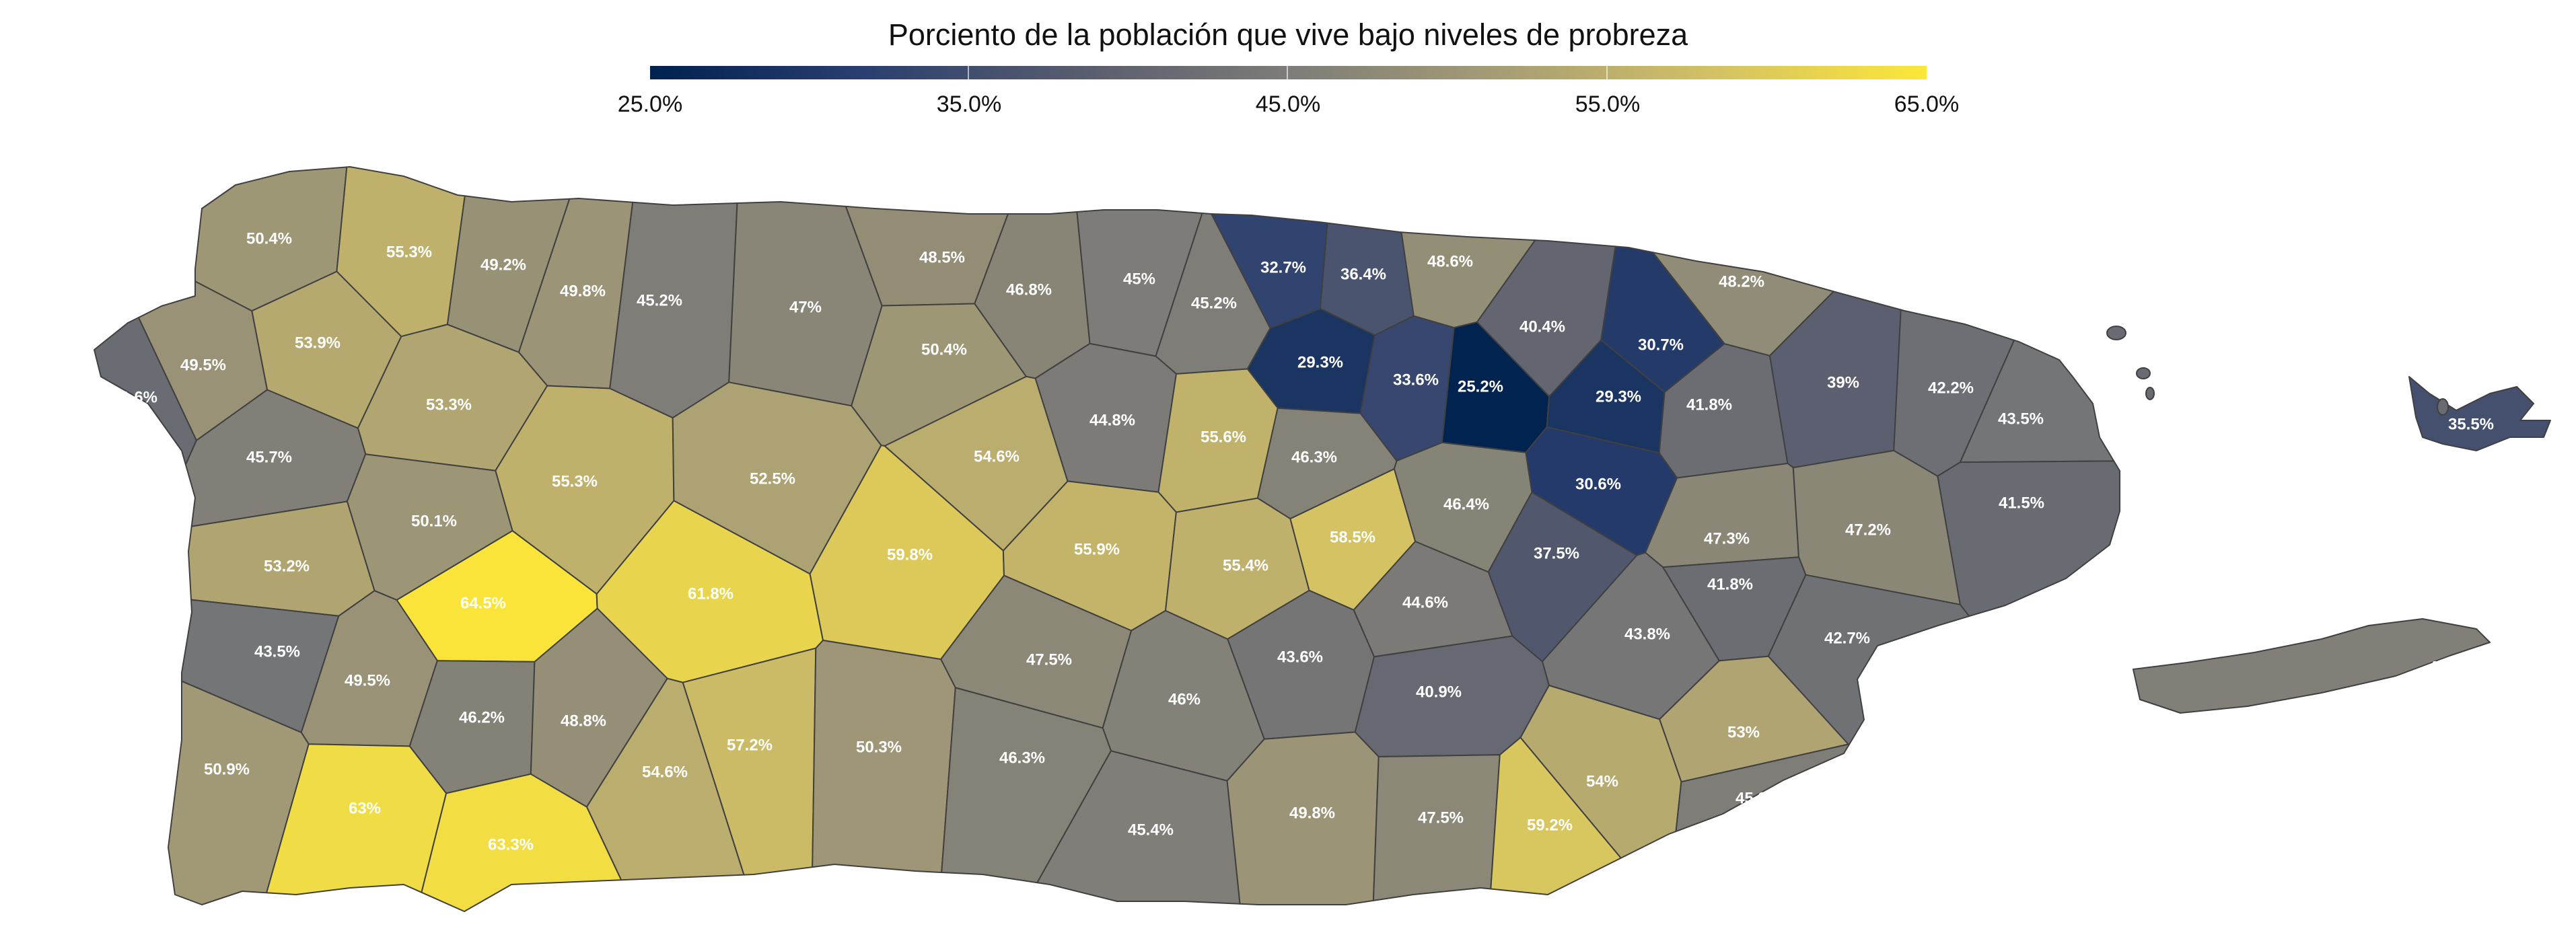 The image size is (2576, 939). What do you see at coordinates (482, 717) in the screenshot?
I see `municipality-value-label: 46.2%` at bounding box center [482, 717].